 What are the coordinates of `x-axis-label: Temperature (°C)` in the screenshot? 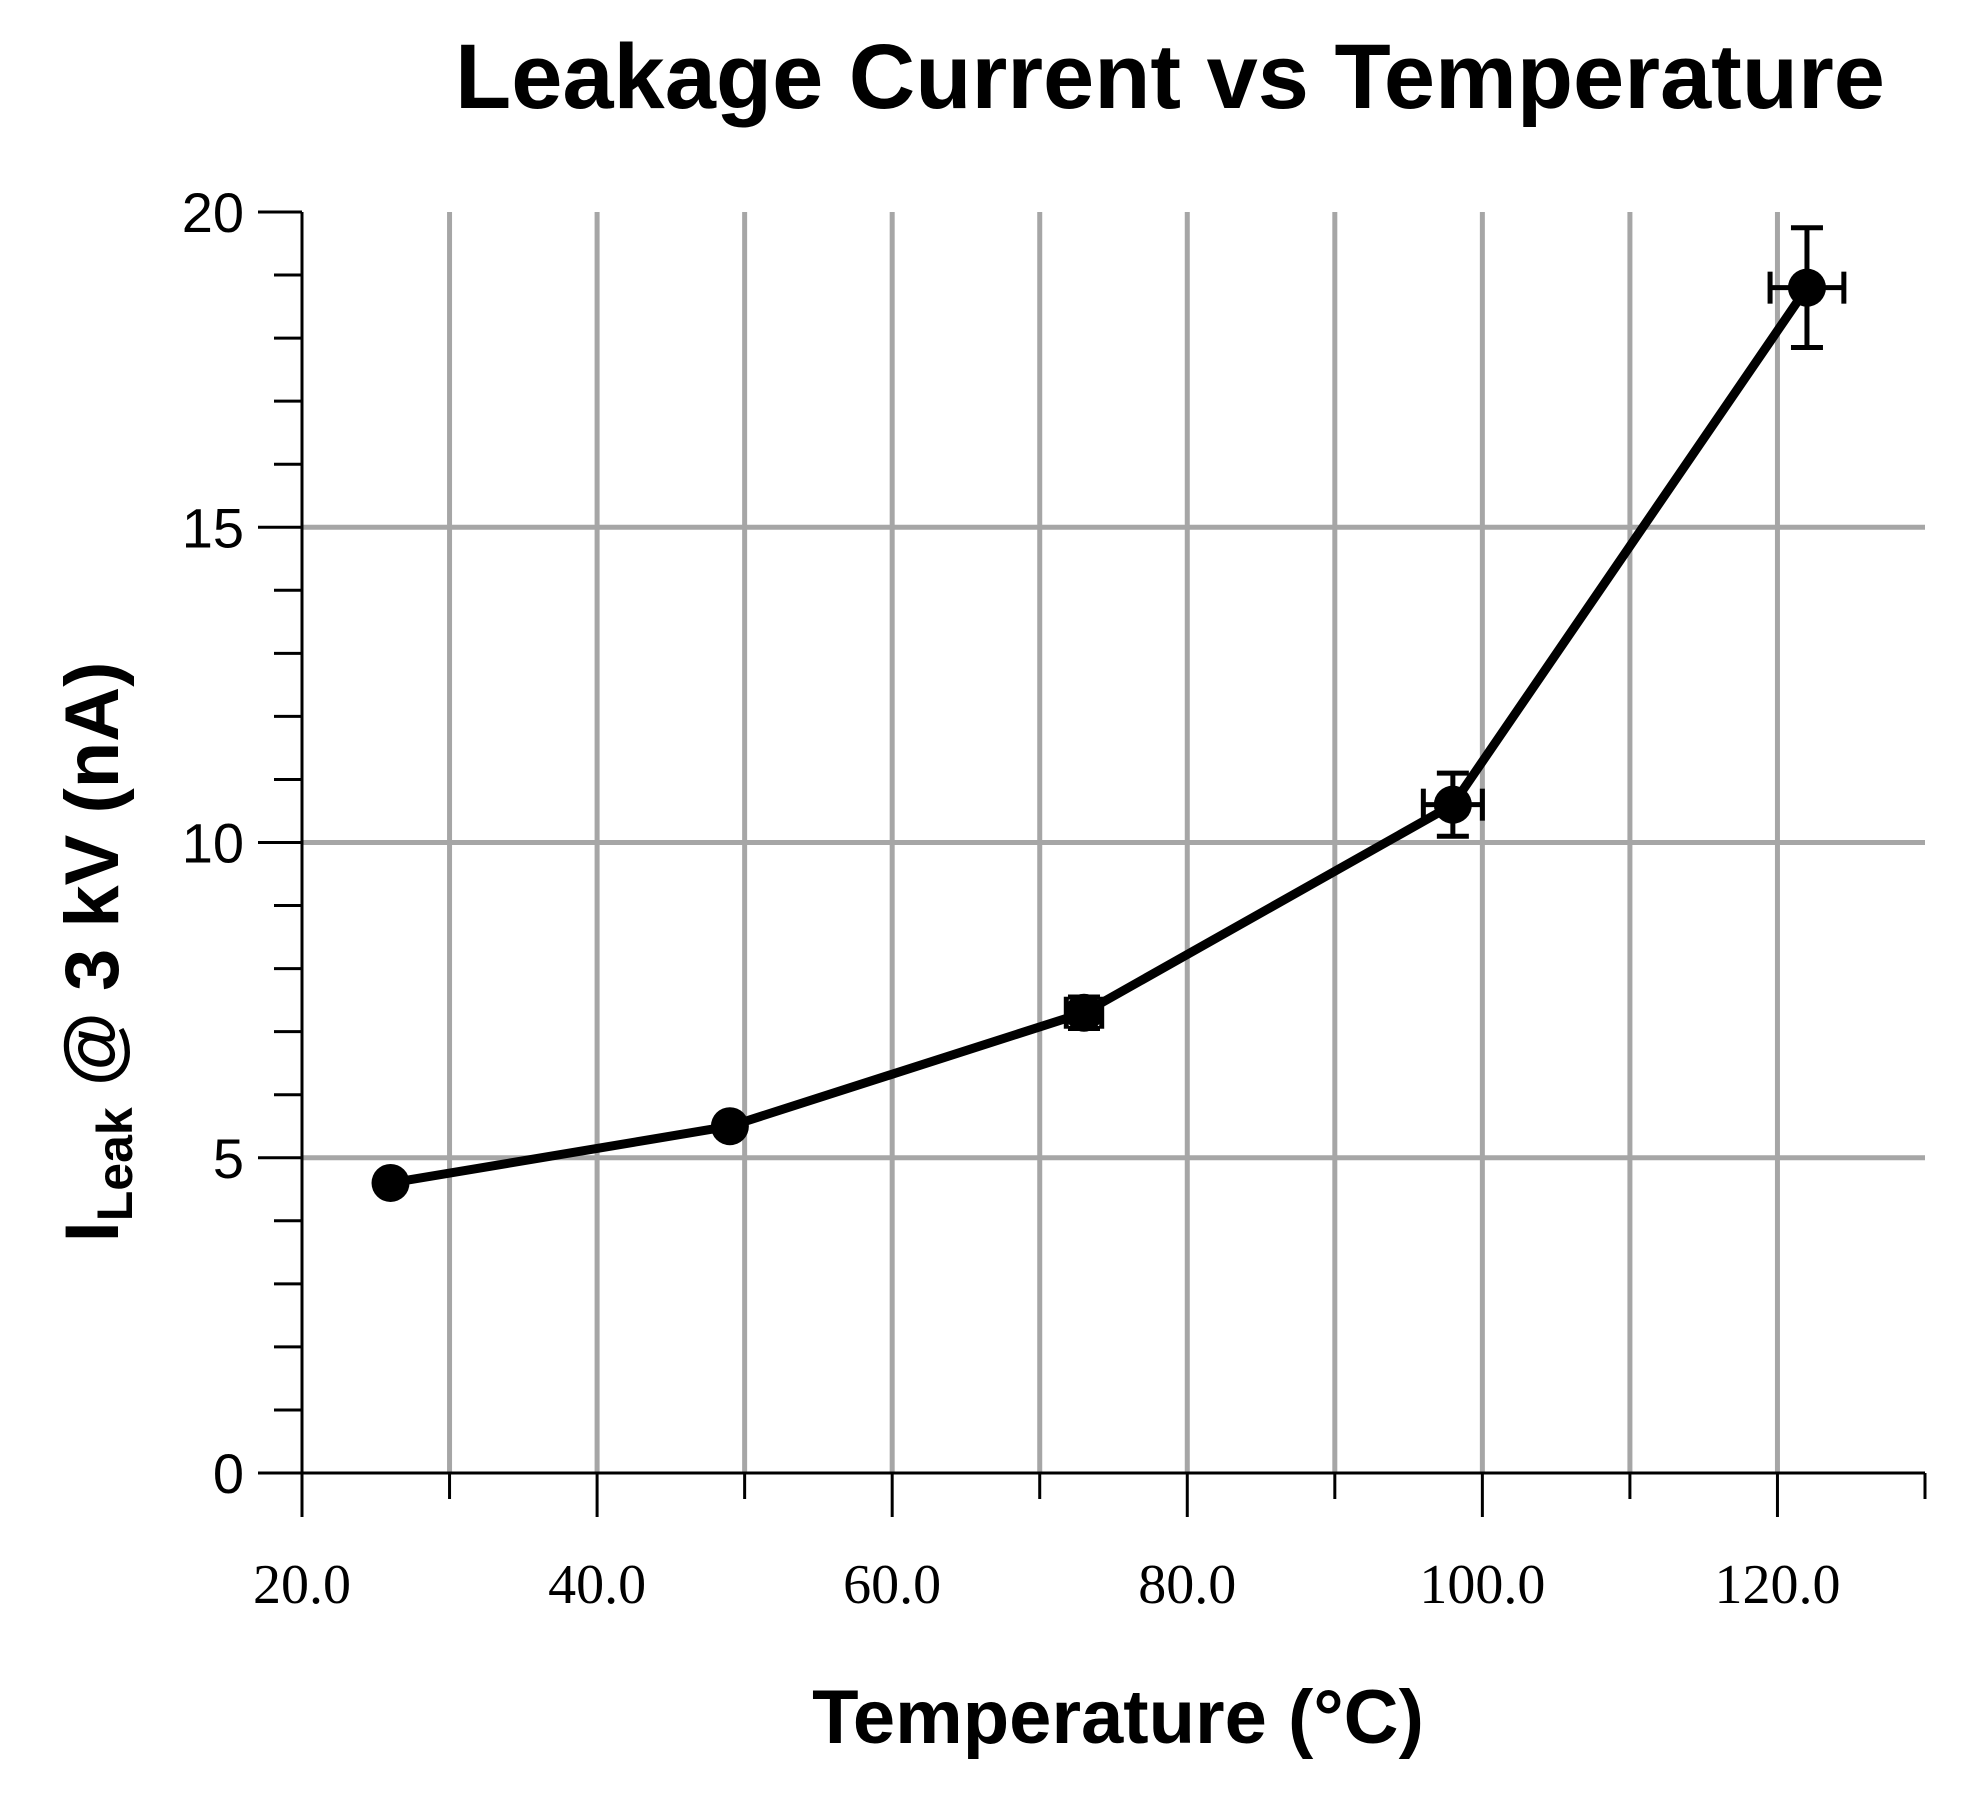 It's located at (1118, 1717).